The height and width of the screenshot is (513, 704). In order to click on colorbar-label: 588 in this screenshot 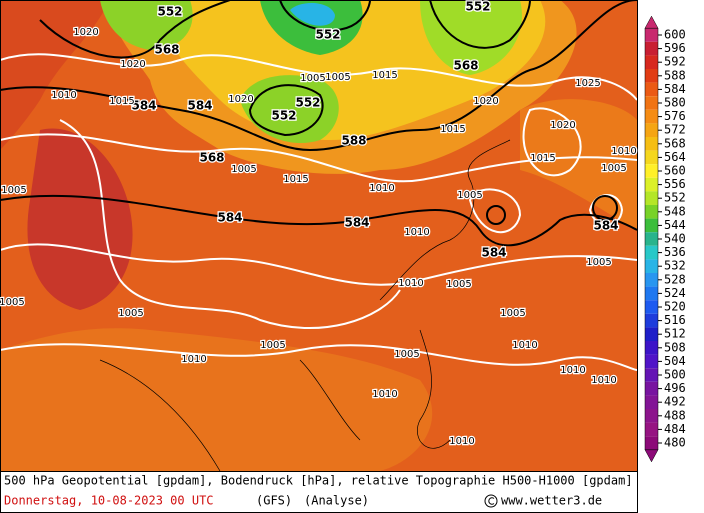, I will do `click(675, 75)`.